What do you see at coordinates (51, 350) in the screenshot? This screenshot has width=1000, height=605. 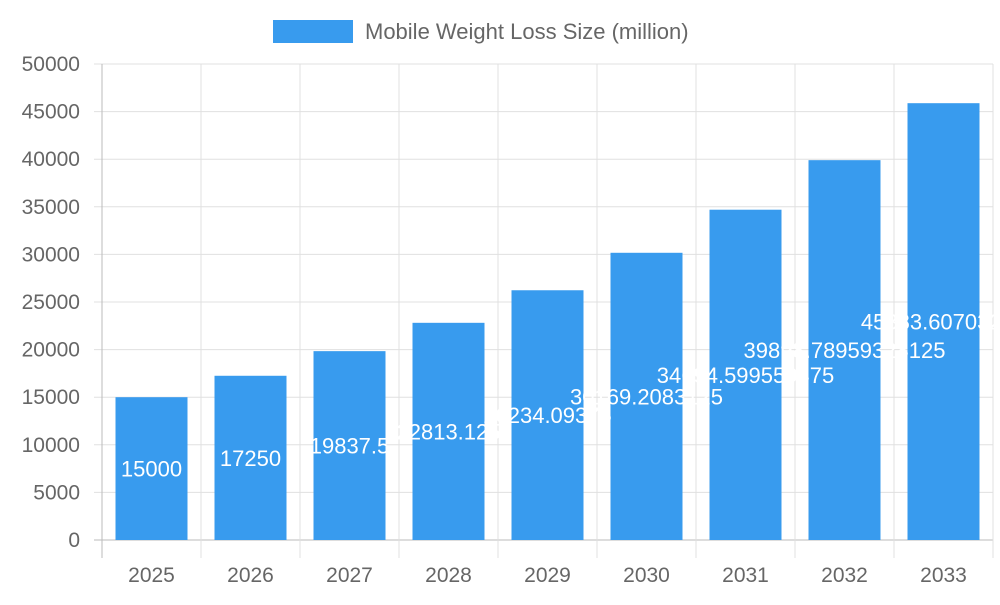 I see `y-tick-label: 20000` at bounding box center [51, 350].